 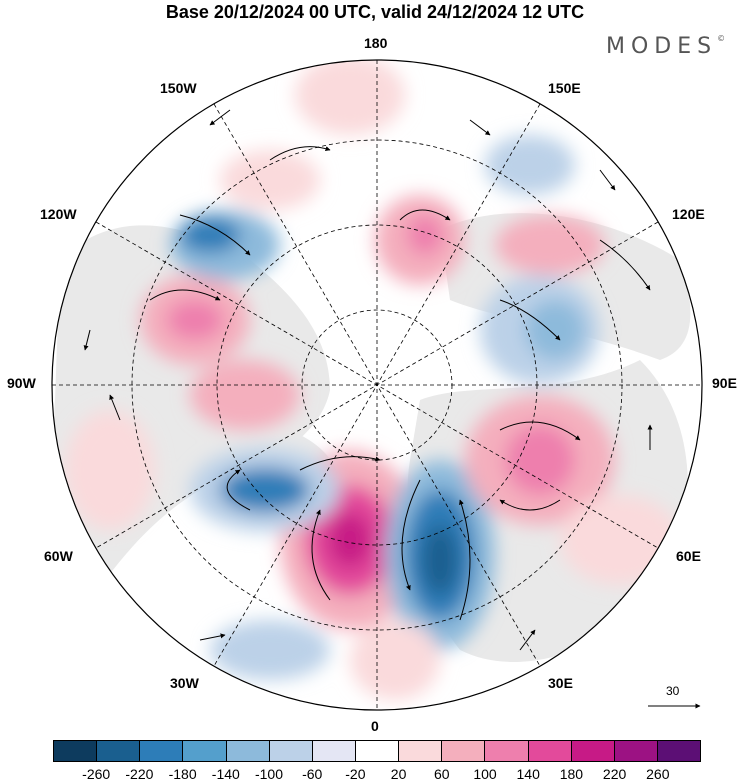 I want to click on lon-label-150e: 150E, so click(x=564, y=88).